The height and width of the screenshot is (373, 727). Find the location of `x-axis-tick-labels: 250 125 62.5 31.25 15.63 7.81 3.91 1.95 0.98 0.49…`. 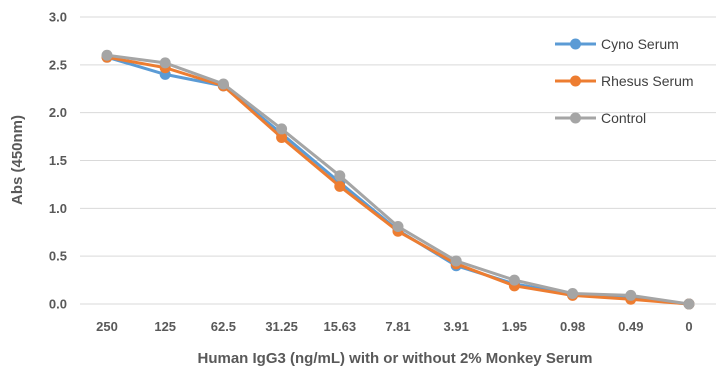

x-axis-tick-labels: 250 125 62.5 31.25 15.63 7.81 3.91 1.95 0.98 0.49… is located at coordinates (394, 326).